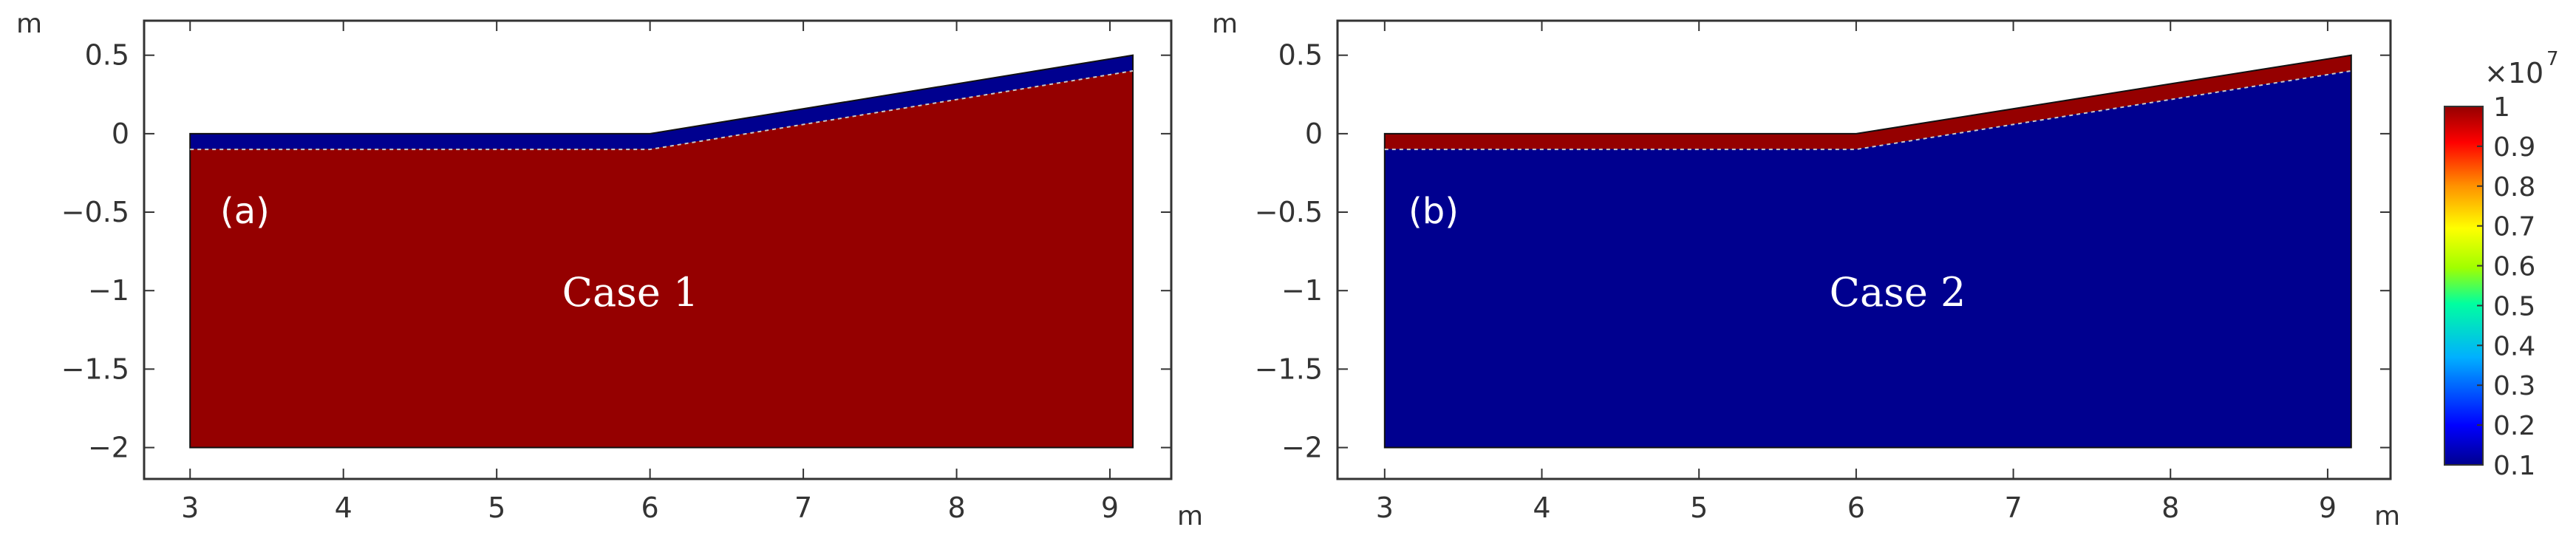  Describe the element at coordinates (2514, 267) in the screenshot. I see `colorbar-tick-label-4: 0.6` at that location.